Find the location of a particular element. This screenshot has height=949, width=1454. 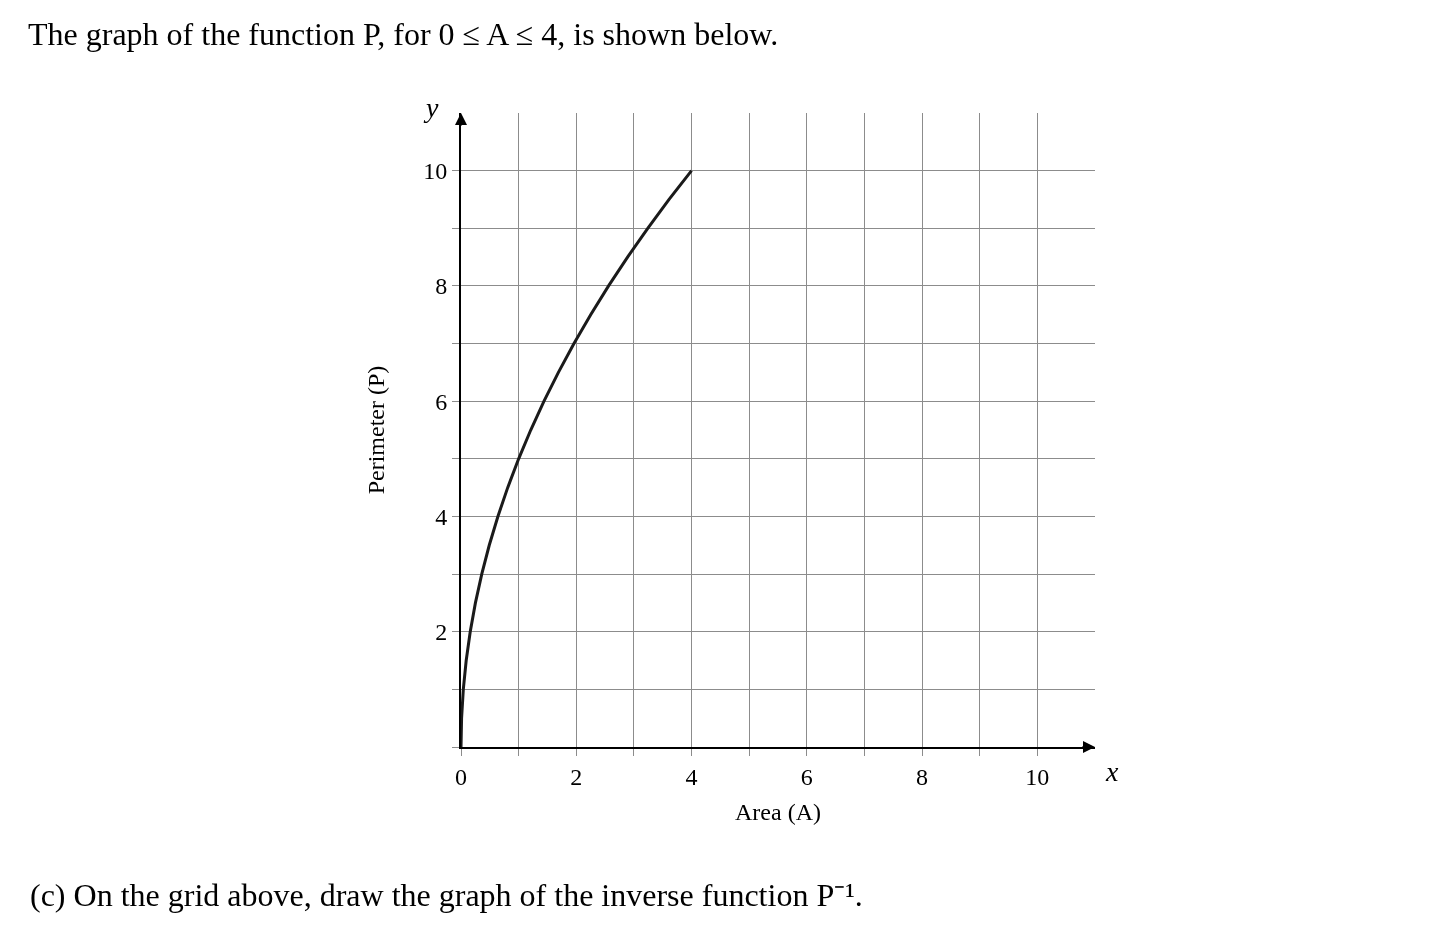

x-tick-label: 6 is located at coordinates (806, 776).